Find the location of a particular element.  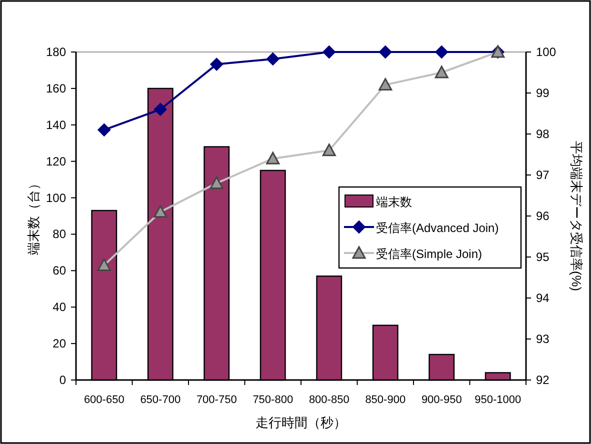

y-tick-label: 0 is located at coordinates (62, 380).